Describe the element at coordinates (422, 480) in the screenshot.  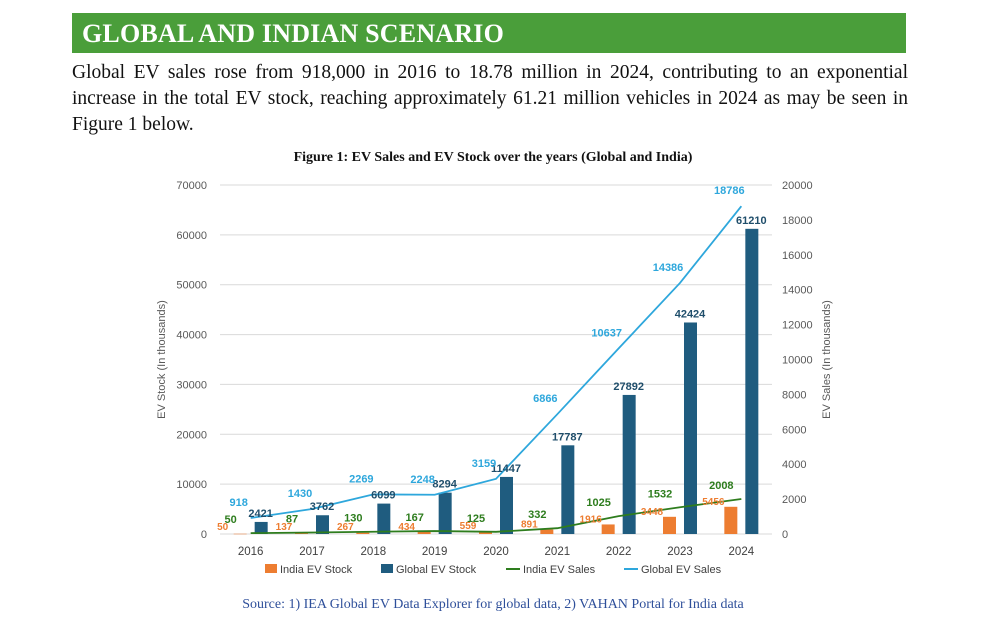
I see `data-label-global-sales: 2248` at that location.